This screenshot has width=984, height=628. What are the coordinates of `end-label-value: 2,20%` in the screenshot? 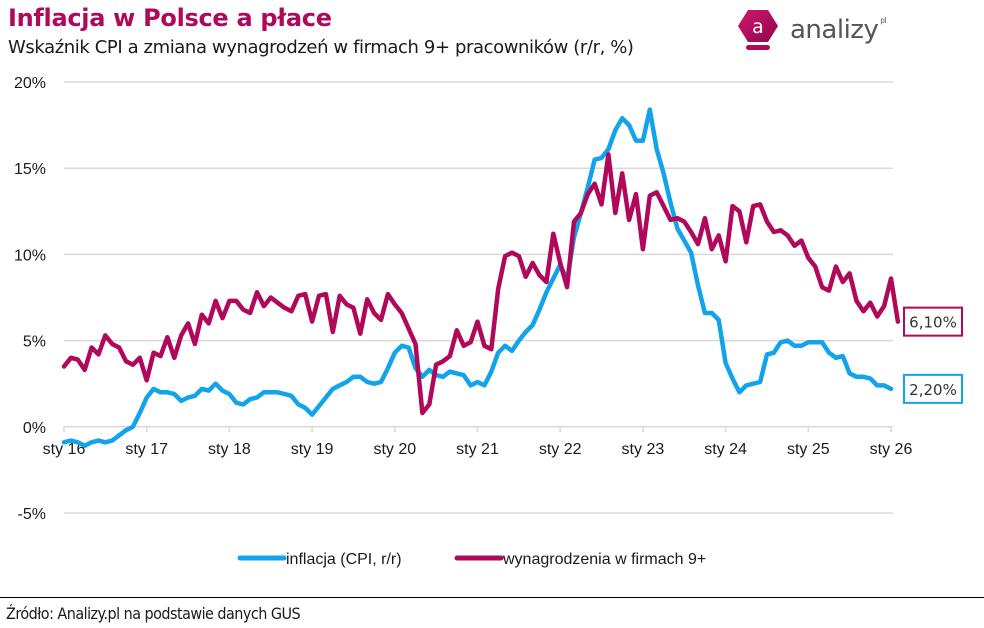 It's located at (933, 390).